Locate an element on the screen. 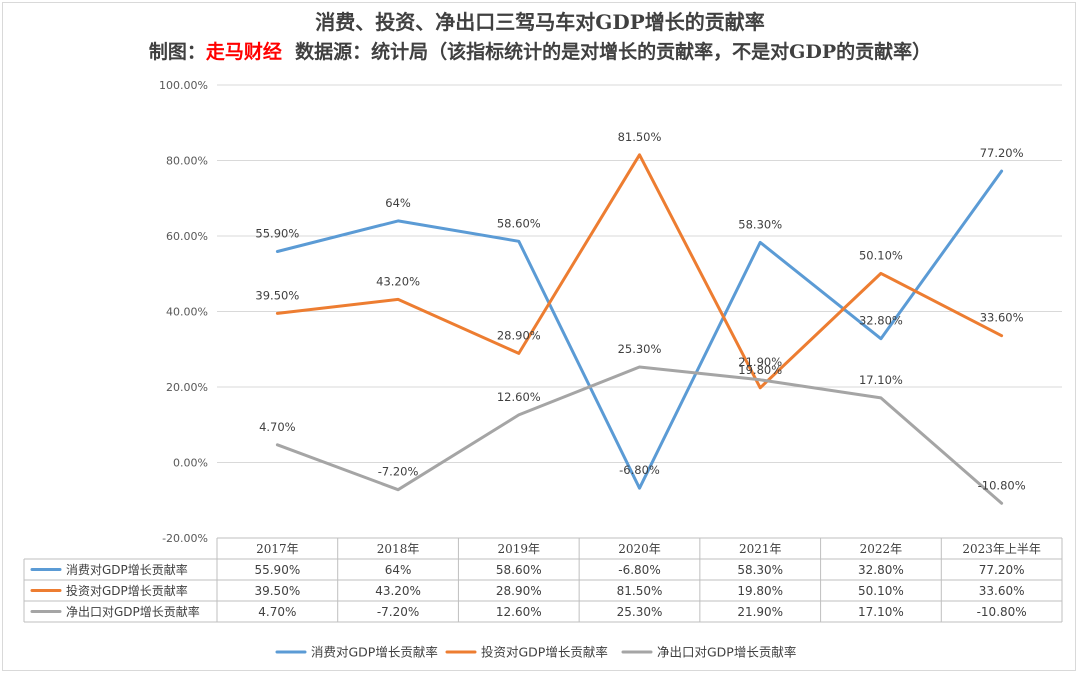  y-tick-label: 20.00% is located at coordinates (187, 387).